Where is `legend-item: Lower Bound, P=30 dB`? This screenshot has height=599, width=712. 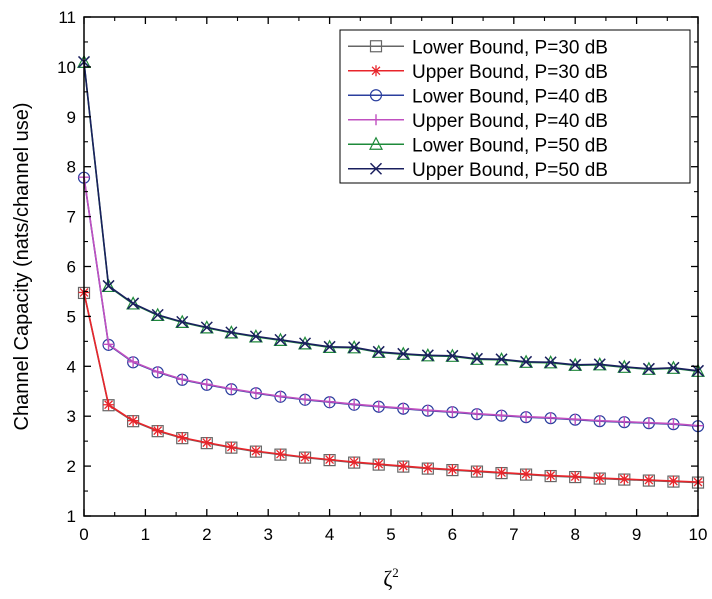
legend-item: Lower Bound, P=30 dB is located at coordinates (478, 47).